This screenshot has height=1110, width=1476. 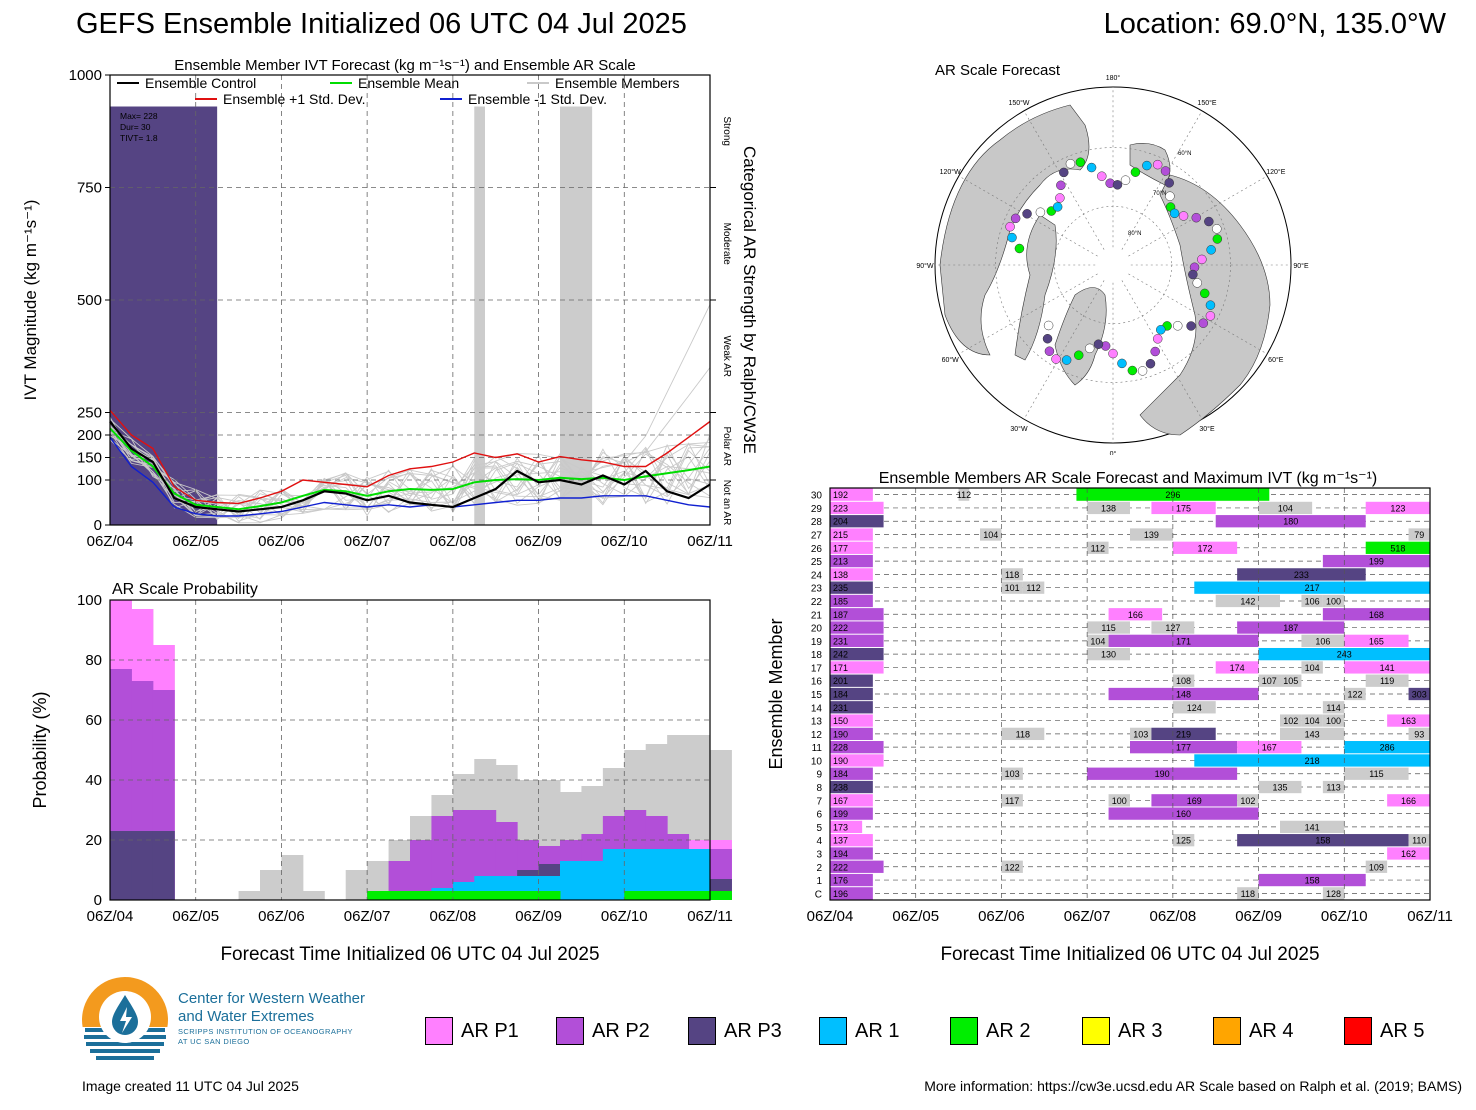 I want to click on member-event-value: 123, so click(x=1397, y=508).